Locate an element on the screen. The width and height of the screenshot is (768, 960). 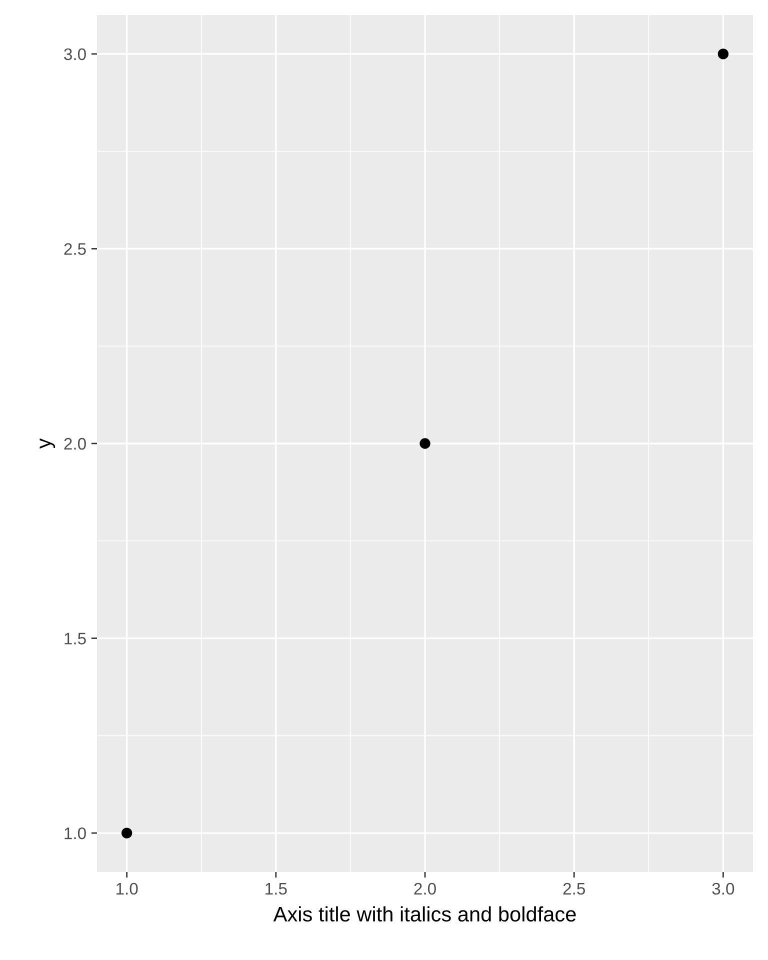
x-tick-label: 2.5 is located at coordinates (574, 888).